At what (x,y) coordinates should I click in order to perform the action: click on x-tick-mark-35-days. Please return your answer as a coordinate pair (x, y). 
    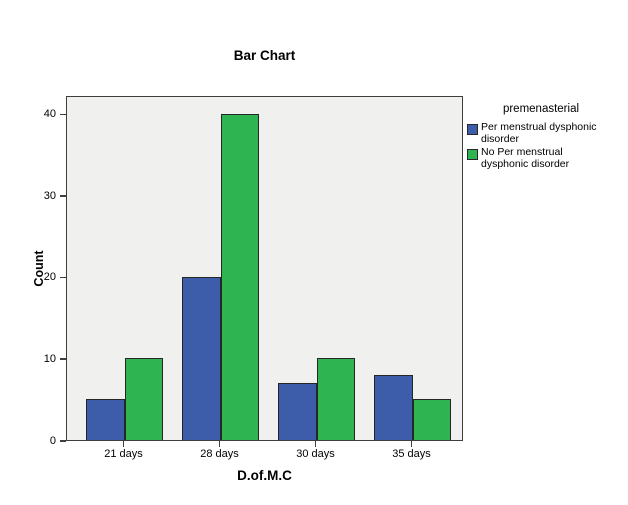
    Looking at the image, I should click on (411, 444).